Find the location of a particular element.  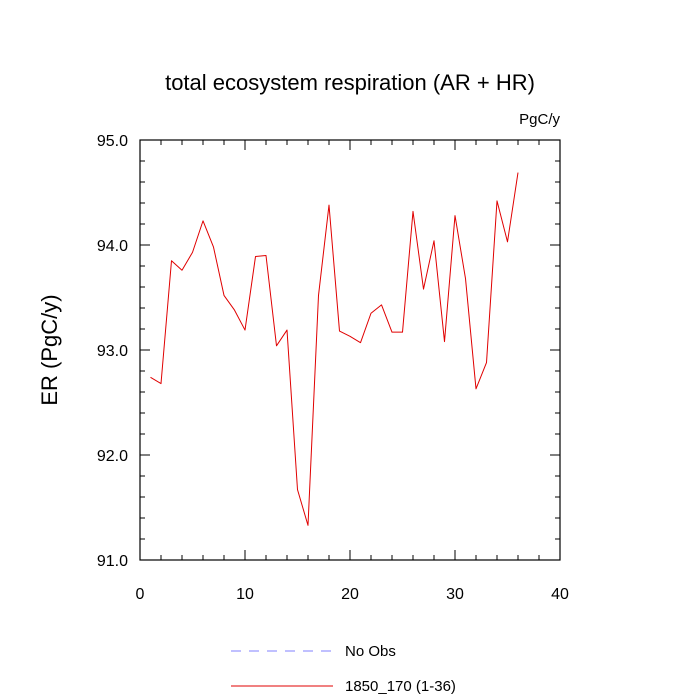

y-tick-label: 92.0 is located at coordinates (112, 456).